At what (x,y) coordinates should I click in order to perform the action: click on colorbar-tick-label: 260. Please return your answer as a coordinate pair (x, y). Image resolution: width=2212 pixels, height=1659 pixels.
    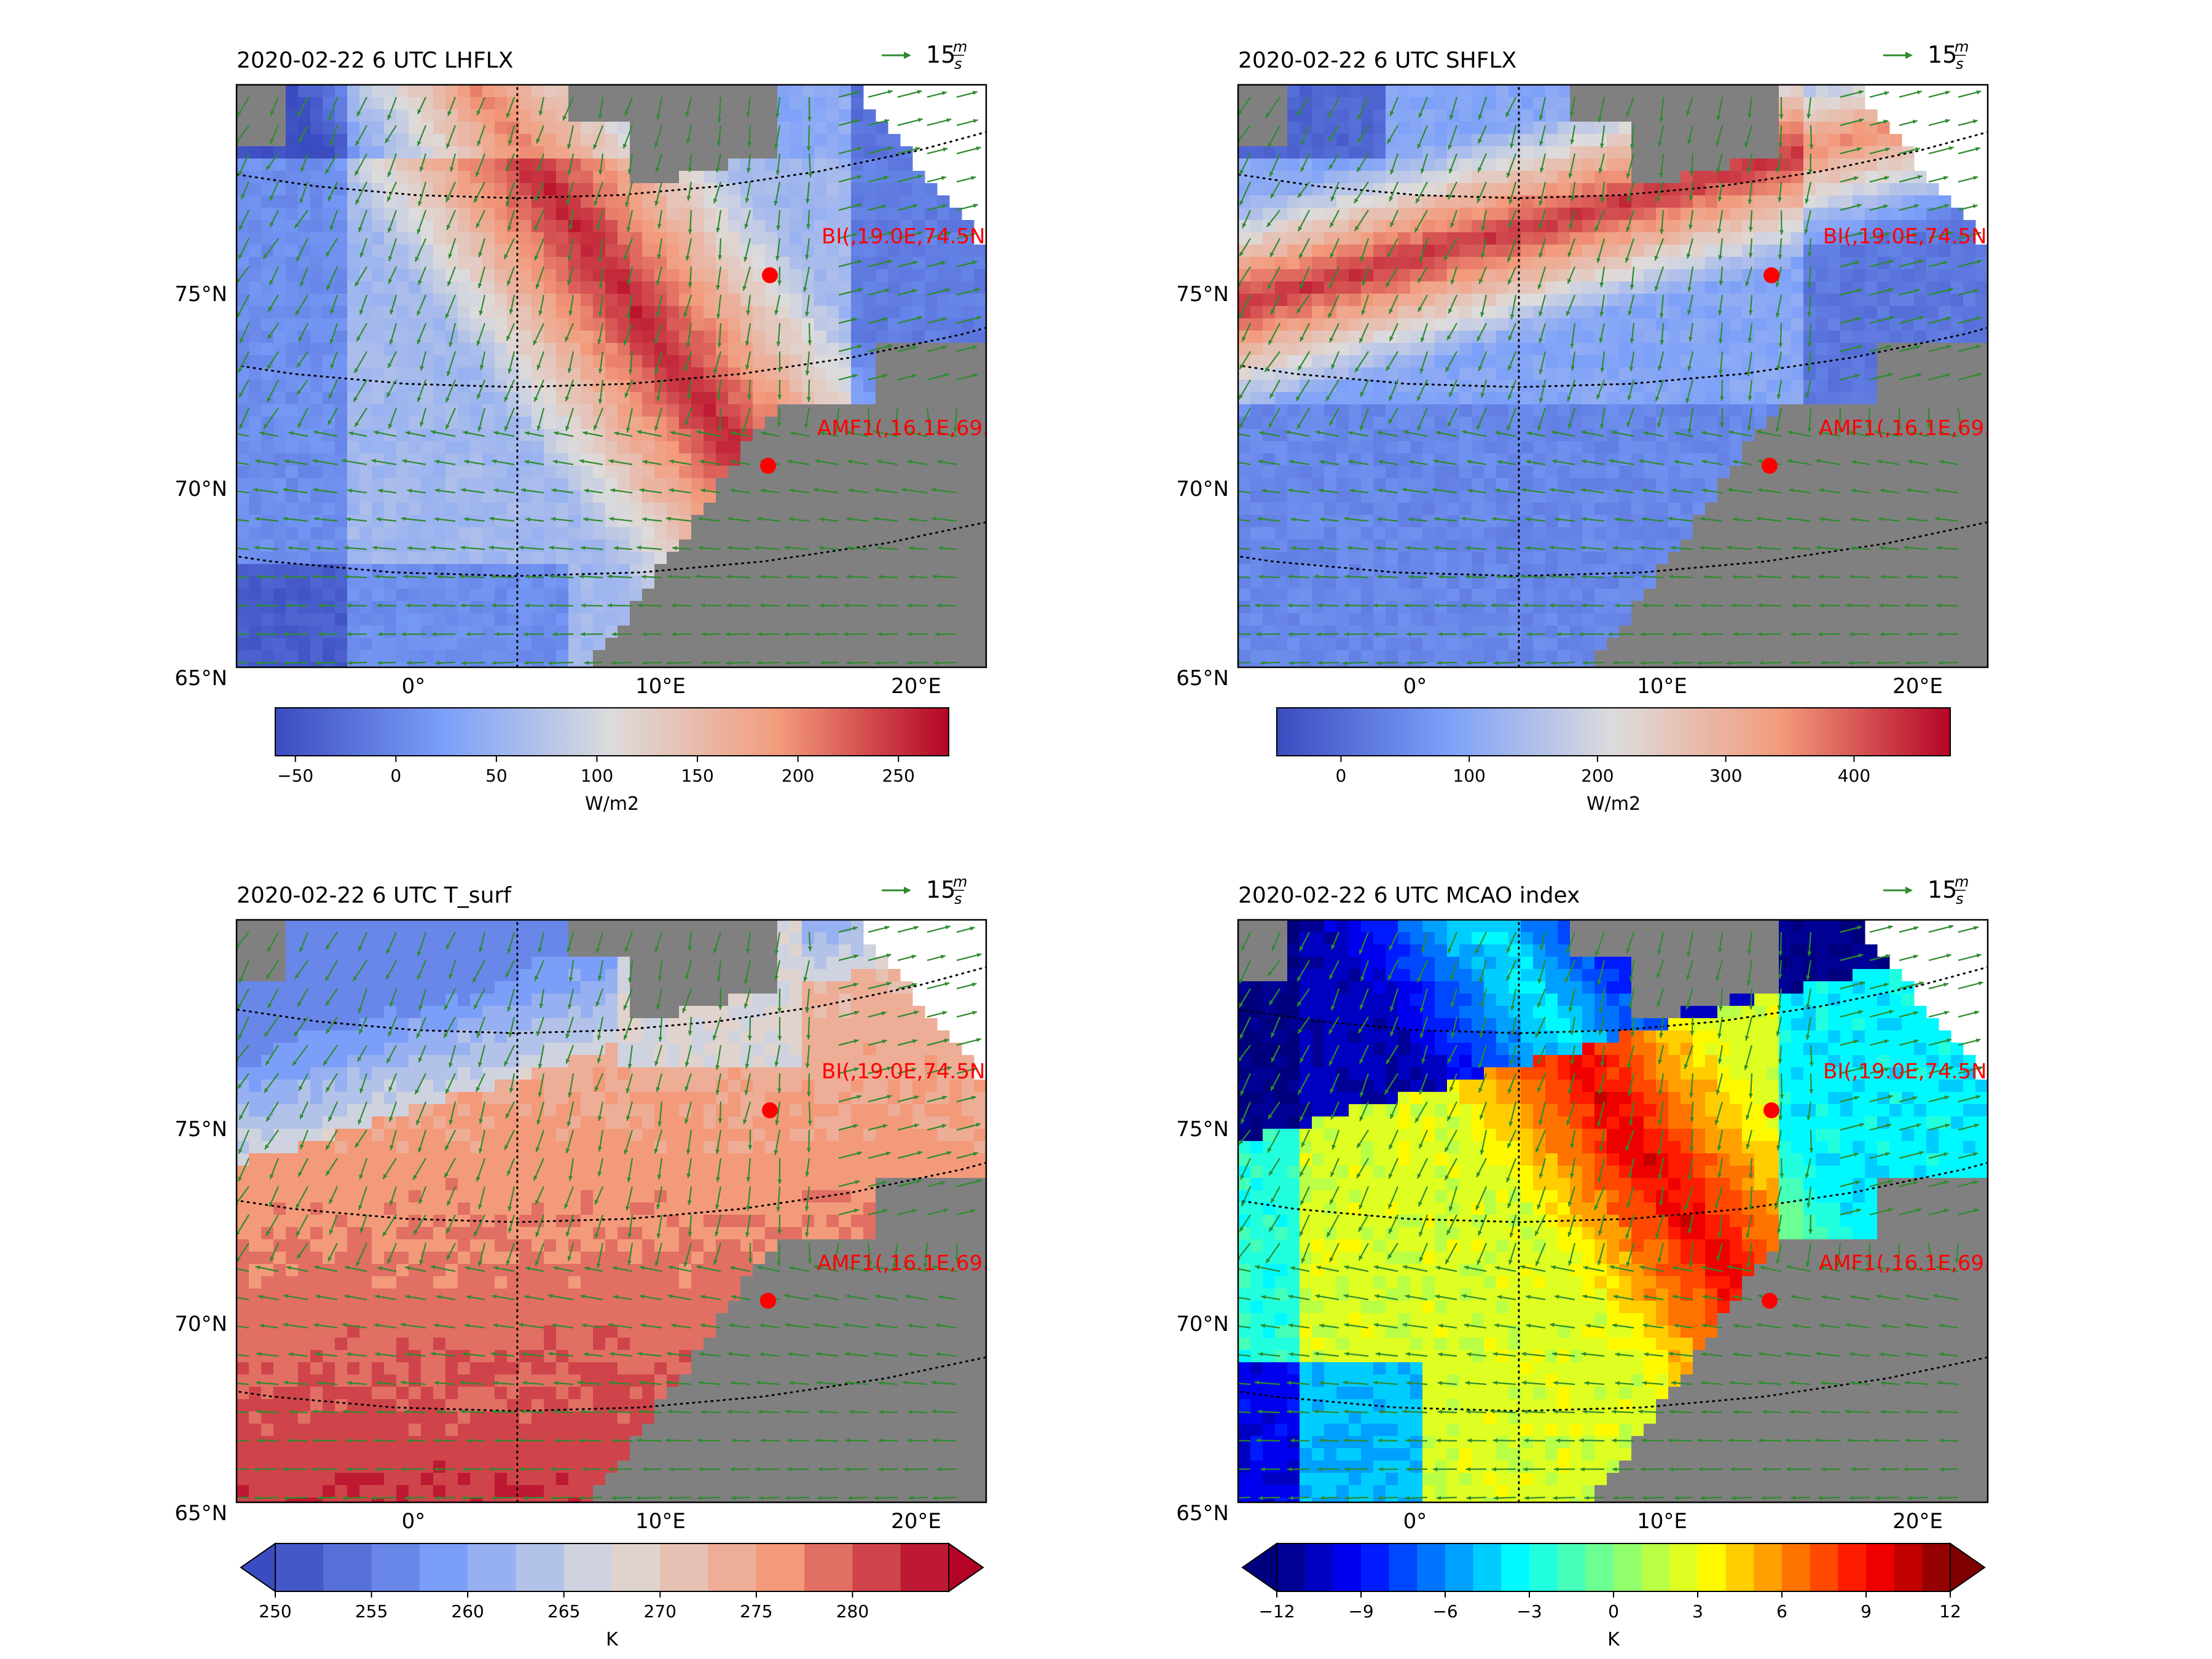
    Looking at the image, I should click on (467, 1611).